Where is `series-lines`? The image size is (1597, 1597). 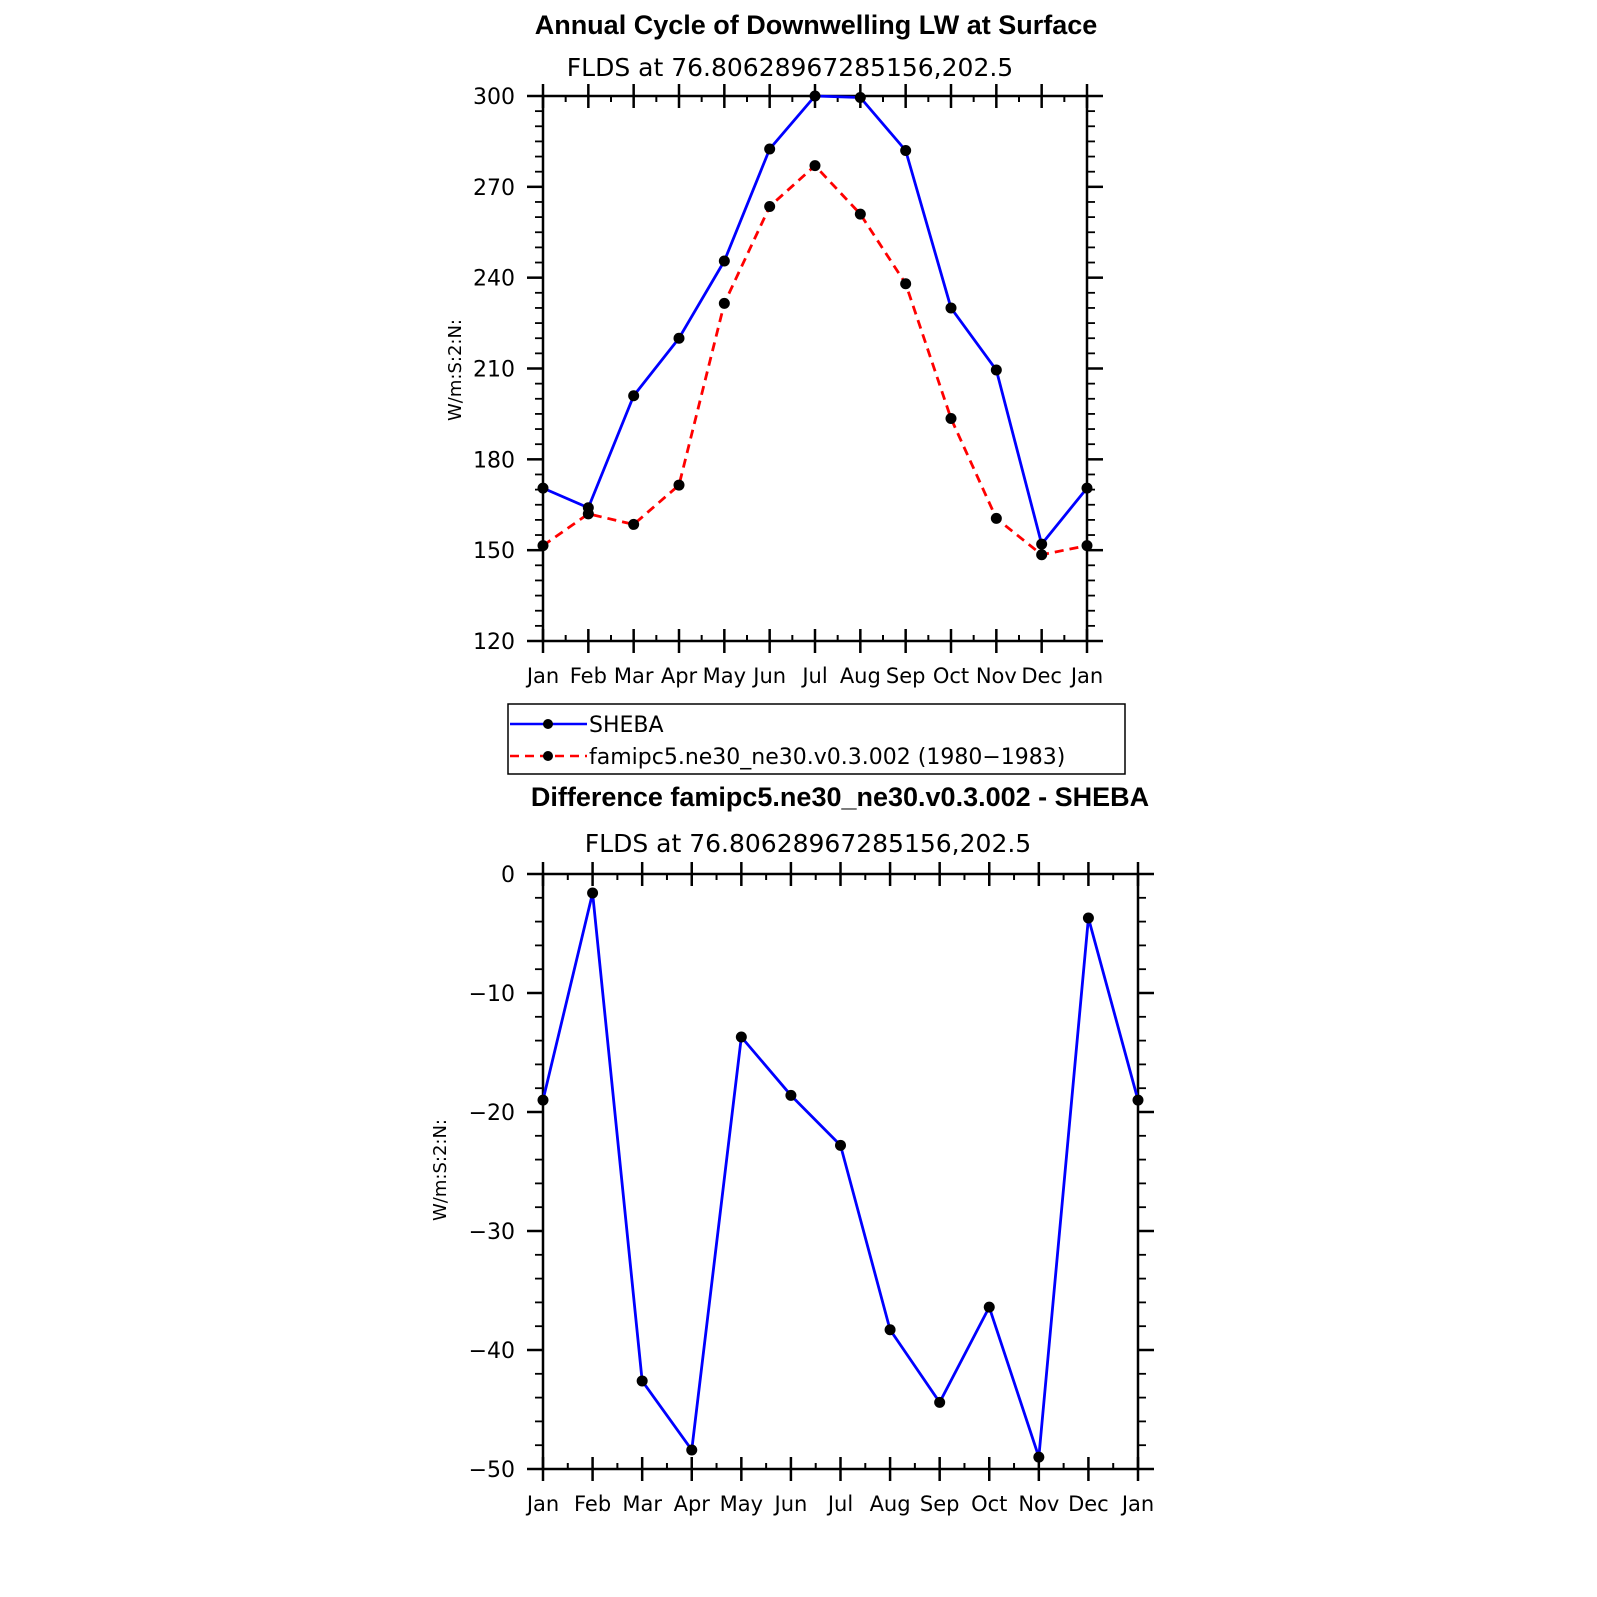 series-lines is located at coordinates (840, 1175).